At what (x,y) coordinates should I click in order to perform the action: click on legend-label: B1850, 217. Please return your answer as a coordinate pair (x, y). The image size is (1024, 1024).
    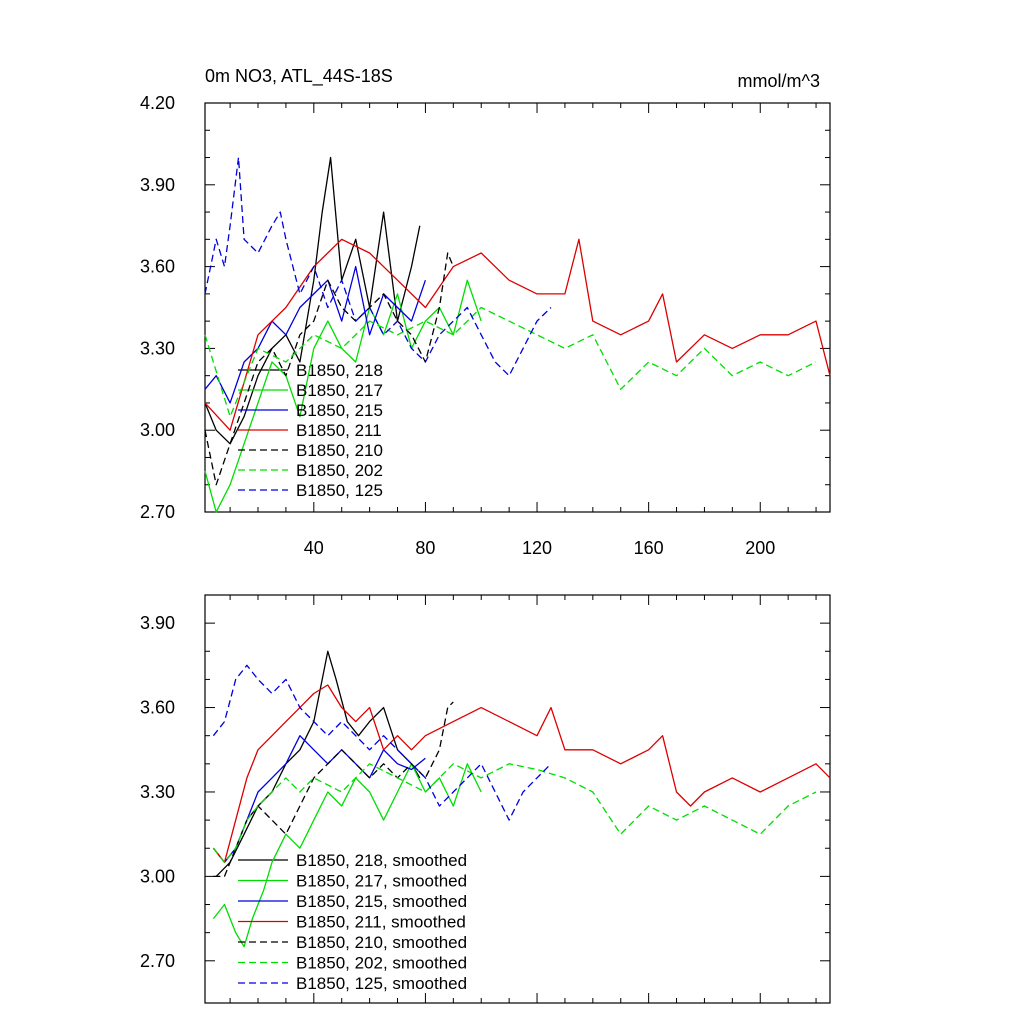
    Looking at the image, I should click on (339, 390).